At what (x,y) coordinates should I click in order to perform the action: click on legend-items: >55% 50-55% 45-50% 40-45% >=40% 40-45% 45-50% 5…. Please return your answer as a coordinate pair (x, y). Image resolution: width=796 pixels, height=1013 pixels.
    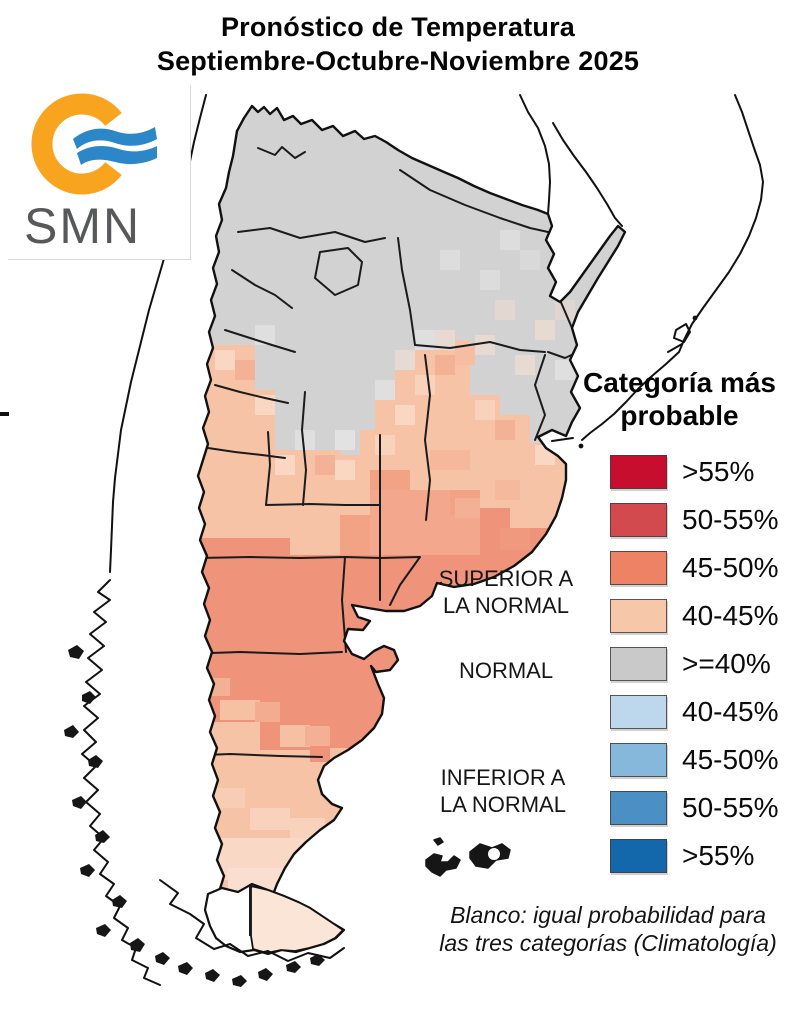
    Looking at the image, I should click on (679, 664).